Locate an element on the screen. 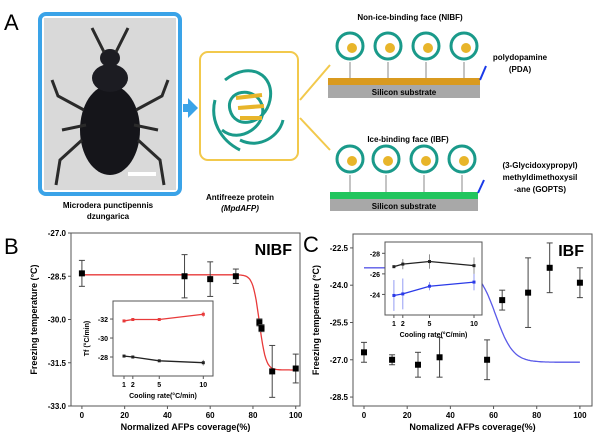 The height and width of the screenshot is (444, 600). y-tick-label: -32 is located at coordinates (103, 320).